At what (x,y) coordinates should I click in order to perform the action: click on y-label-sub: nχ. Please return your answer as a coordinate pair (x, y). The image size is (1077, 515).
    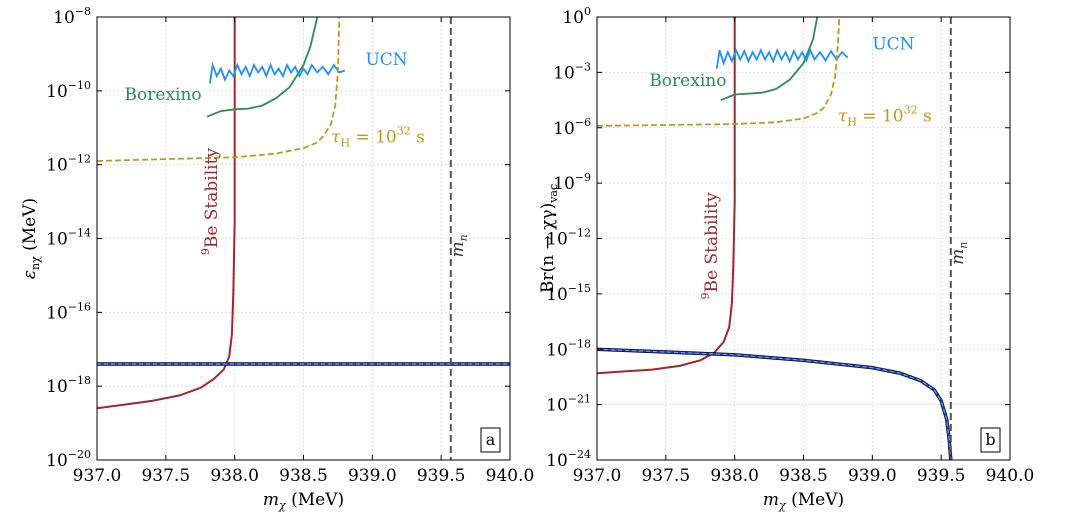
    Looking at the image, I should click on (35, 263).